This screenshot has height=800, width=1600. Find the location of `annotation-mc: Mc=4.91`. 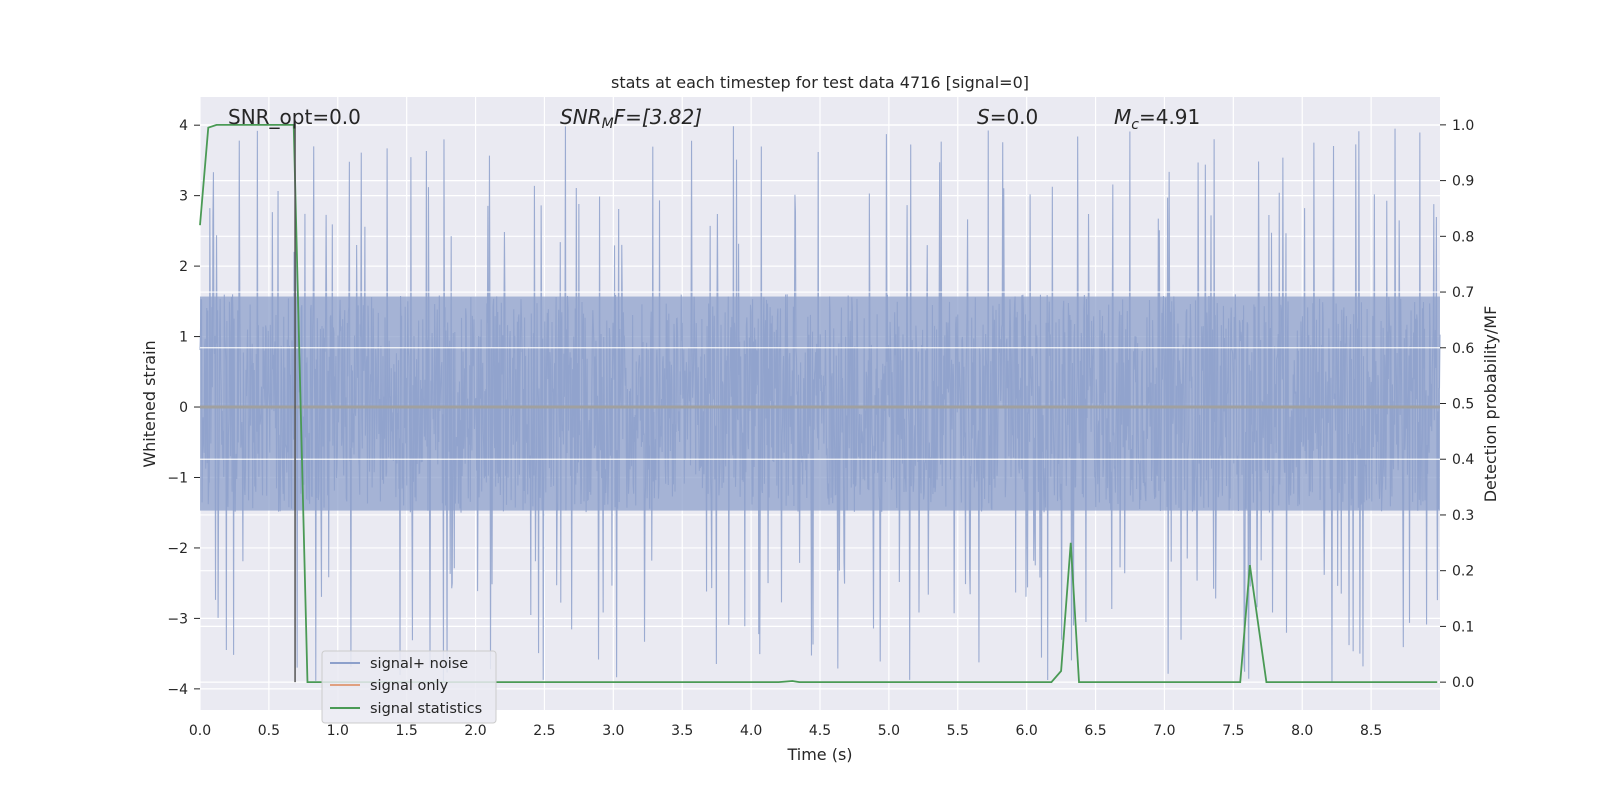

annotation-mc: Mc=4.91 is located at coordinates (1157, 119).